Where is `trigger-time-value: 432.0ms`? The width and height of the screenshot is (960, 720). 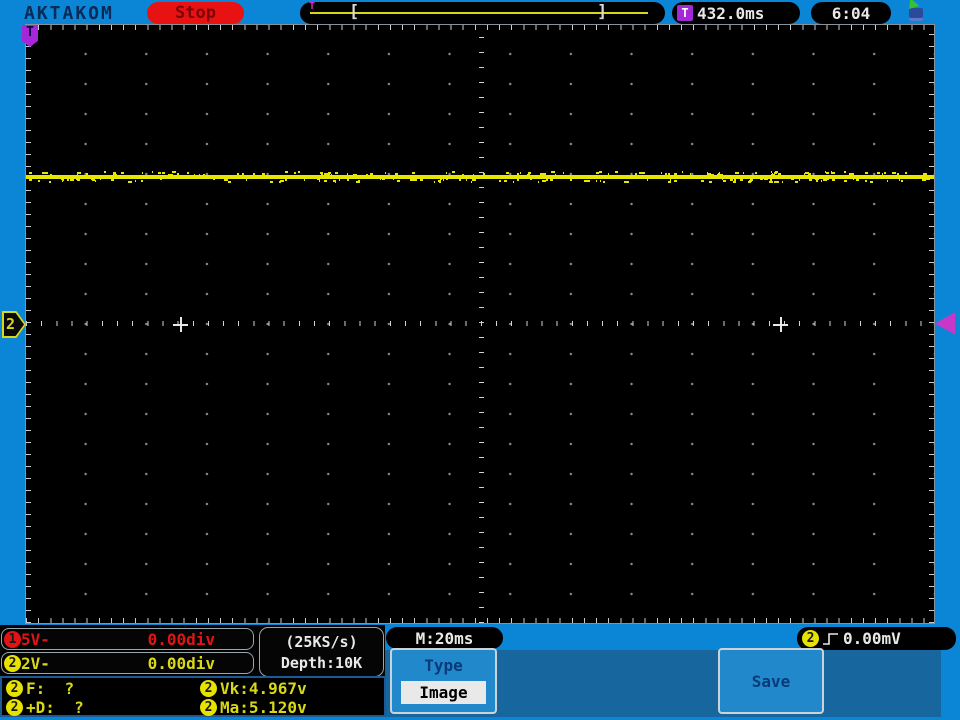 trigger-time-value: 432.0ms is located at coordinates (731, 13).